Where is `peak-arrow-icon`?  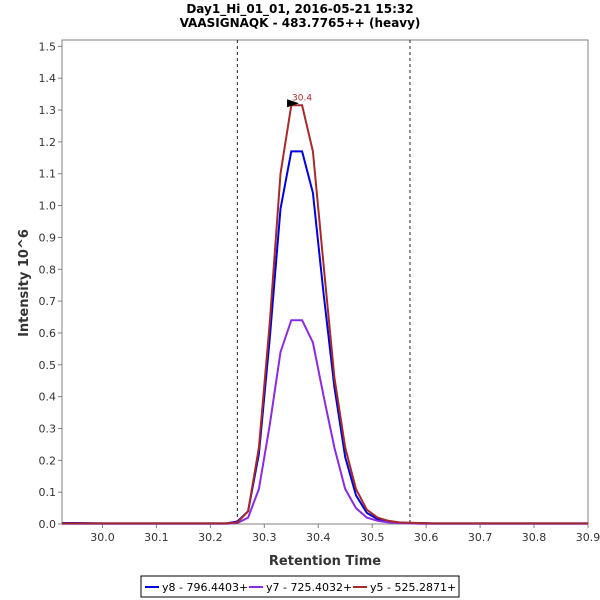 peak-arrow-icon is located at coordinates (293, 103).